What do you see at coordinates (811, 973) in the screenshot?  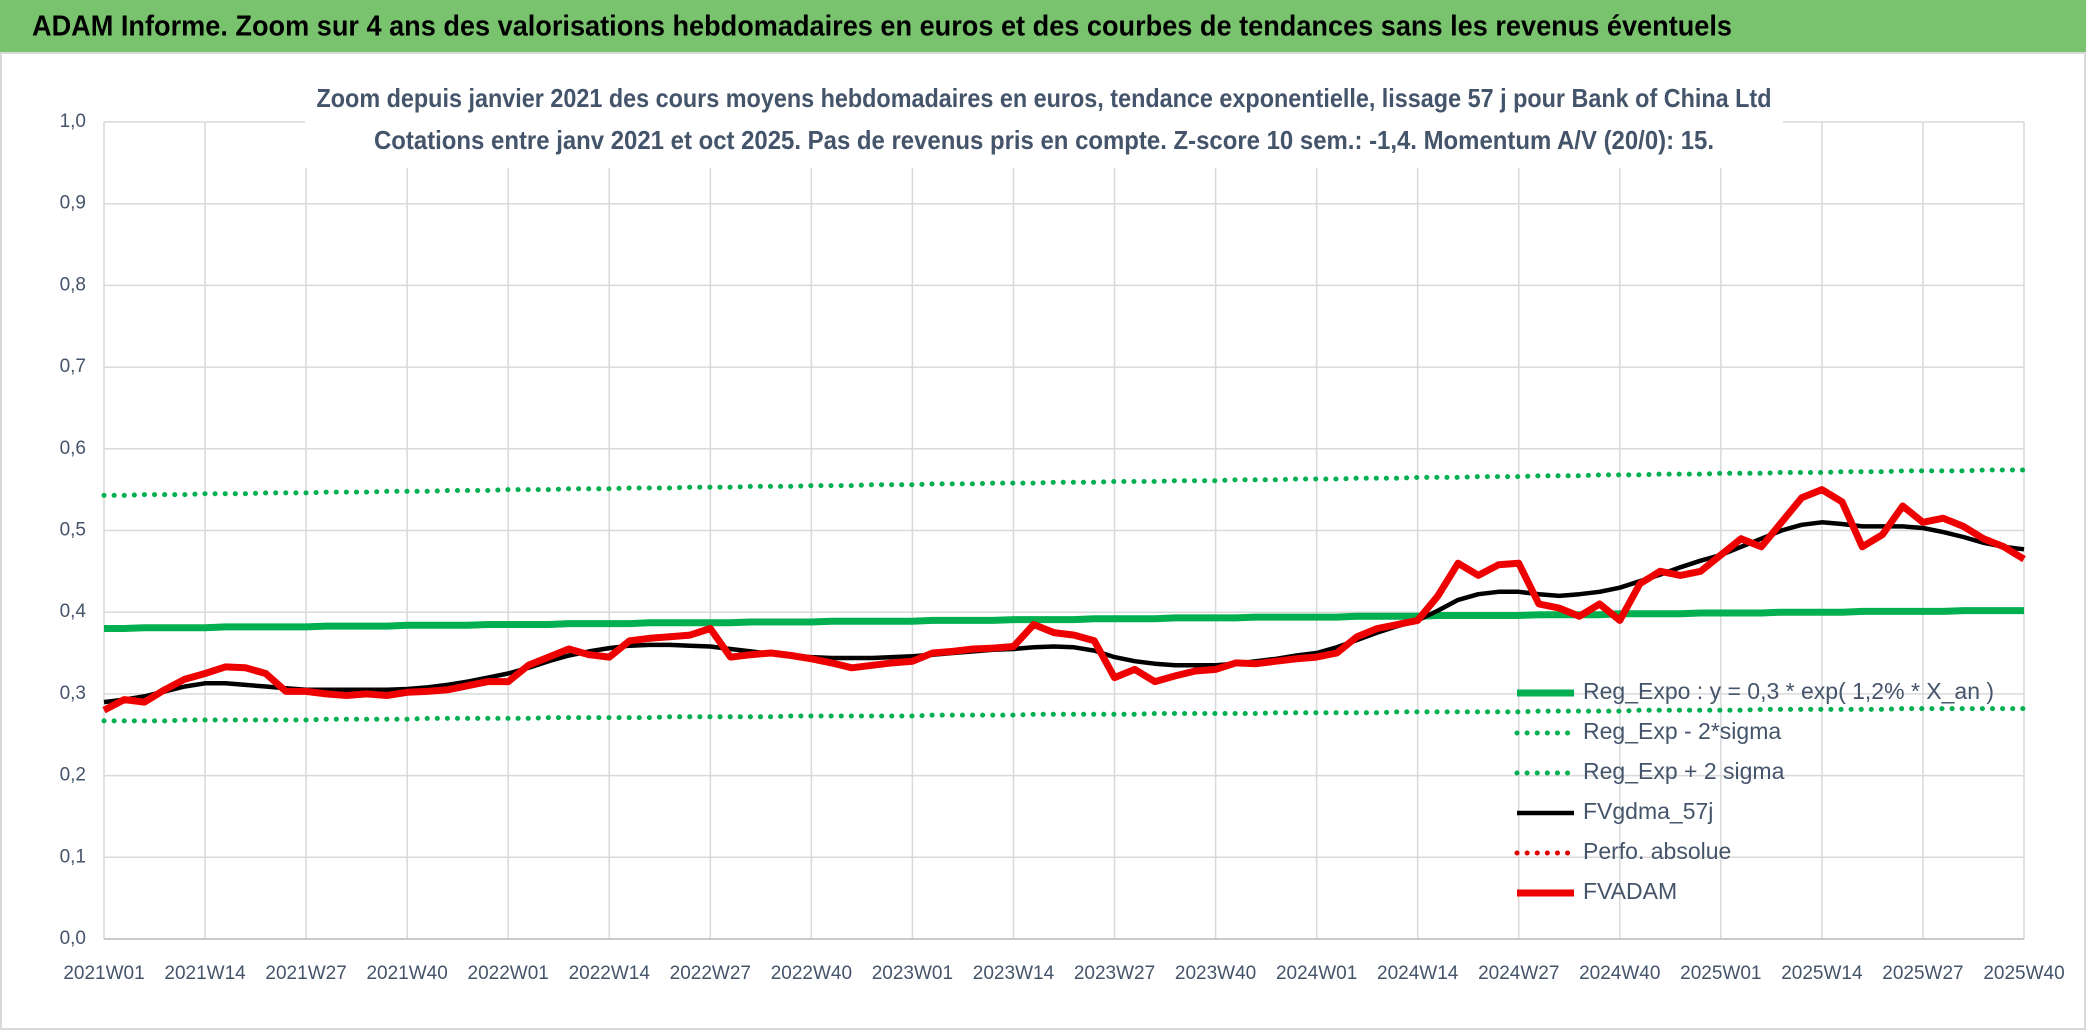 I see `x-tick-label: 2022W40` at bounding box center [811, 973].